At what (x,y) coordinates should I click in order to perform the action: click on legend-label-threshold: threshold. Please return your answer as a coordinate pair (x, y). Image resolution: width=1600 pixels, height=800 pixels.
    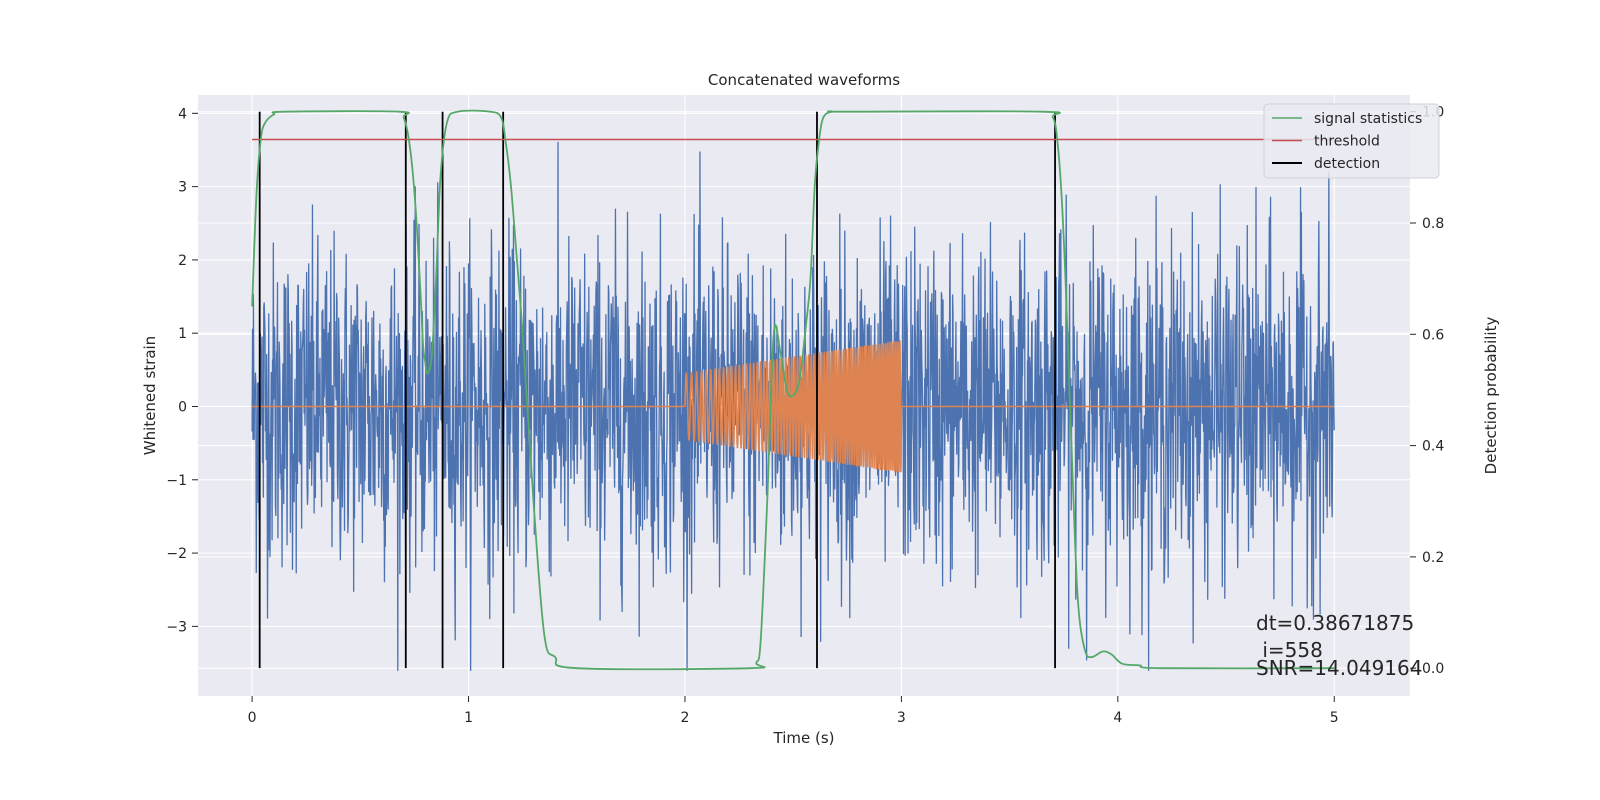
    Looking at the image, I should click on (1347, 142).